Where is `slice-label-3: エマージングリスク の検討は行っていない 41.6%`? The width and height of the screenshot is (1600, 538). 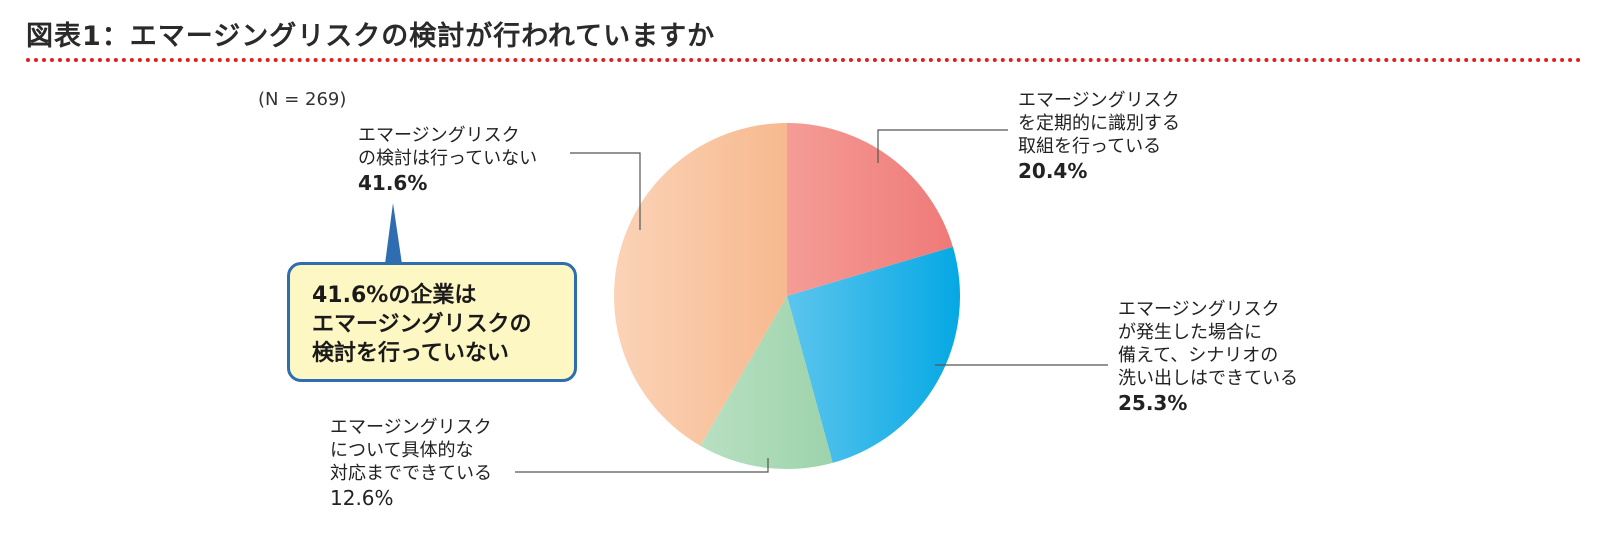
slice-label-3: エマージングリスク の検討は行っていない 41.6% is located at coordinates (447, 160).